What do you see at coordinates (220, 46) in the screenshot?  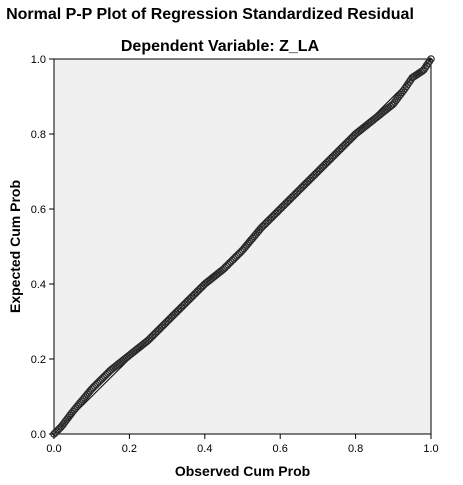 I see `chart-subtitle: Dependent Variable: Z_LA` at bounding box center [220, 46].